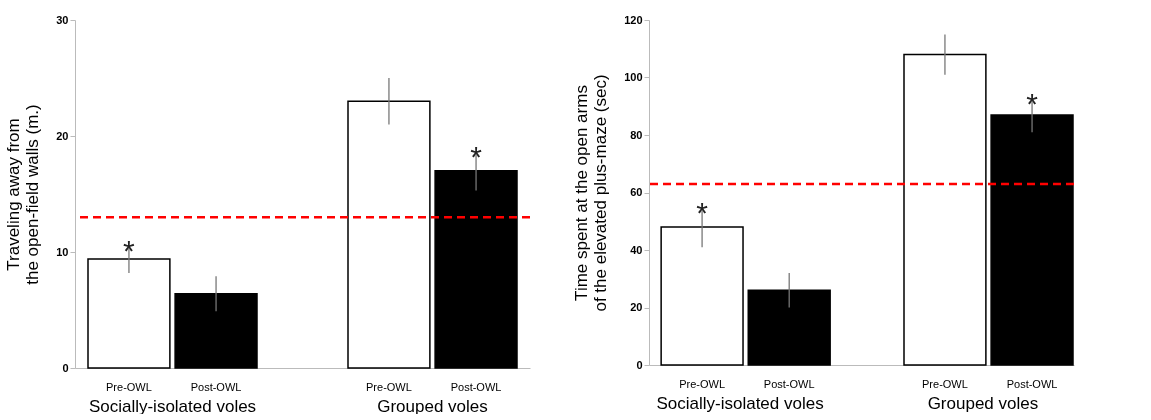 The image size is (1151, 420). I want to click on y-tick-label: 80, so click(636, 134).